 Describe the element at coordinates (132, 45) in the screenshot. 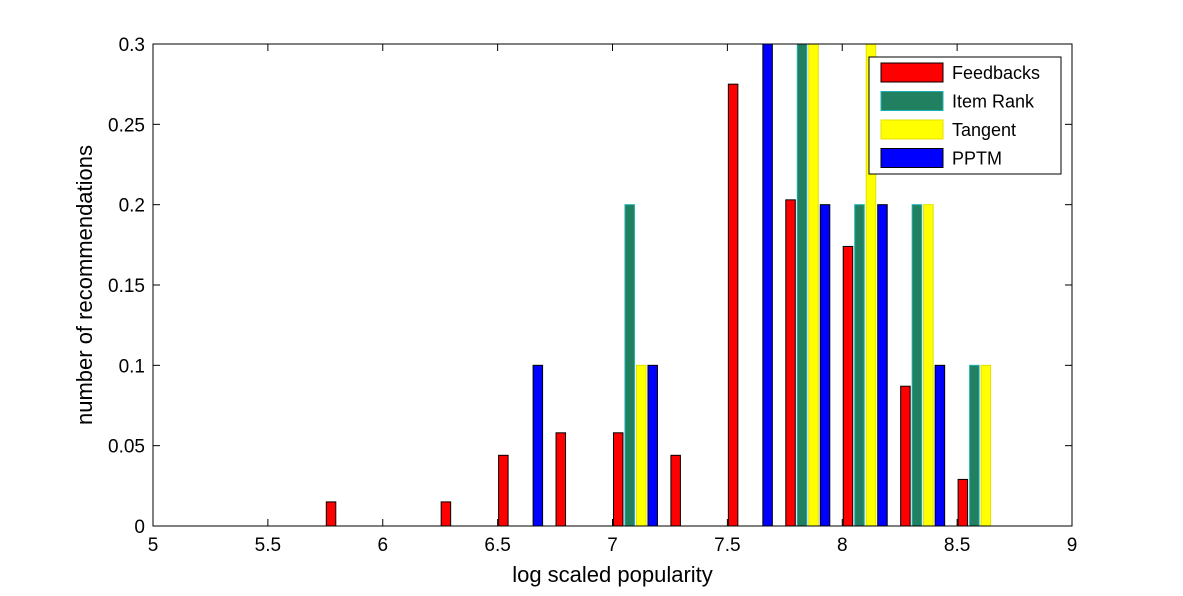

I see `y-tick-label: 0.3` at that location.